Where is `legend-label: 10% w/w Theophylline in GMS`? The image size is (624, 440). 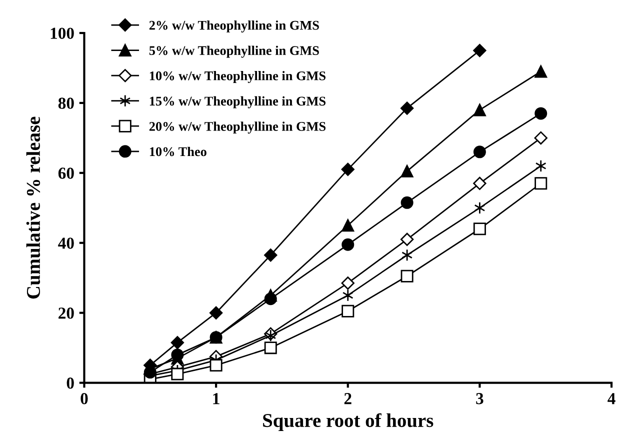
legend-label: 10% w/w Theophylline in GMS is located at coordinates (238, 77).